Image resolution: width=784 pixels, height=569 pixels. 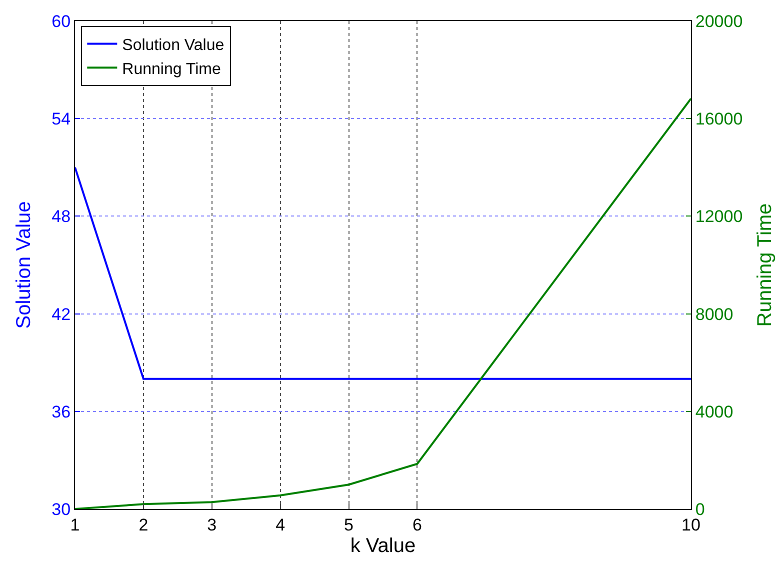 I want to click on y-tick-label: 54, so click(x=61, y=119).